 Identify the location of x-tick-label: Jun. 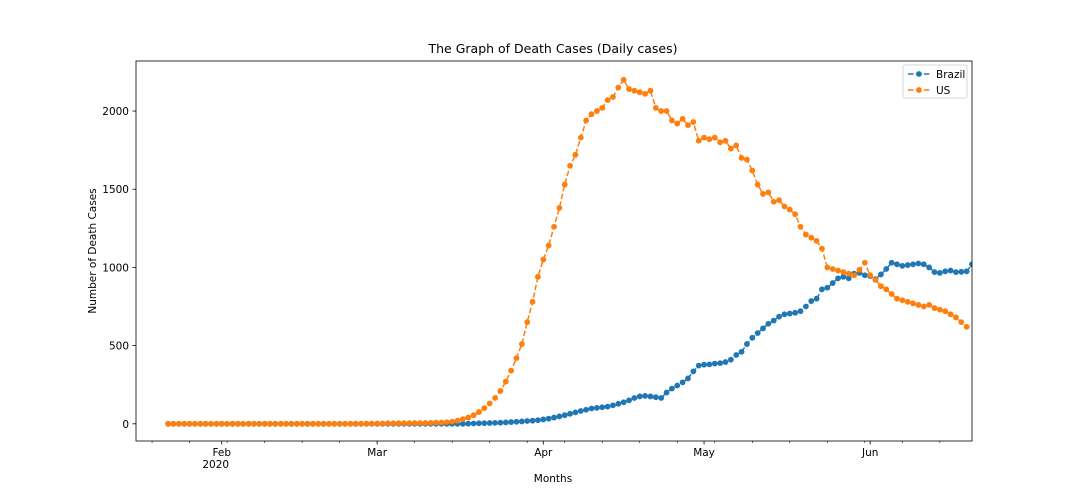
(869, 453).